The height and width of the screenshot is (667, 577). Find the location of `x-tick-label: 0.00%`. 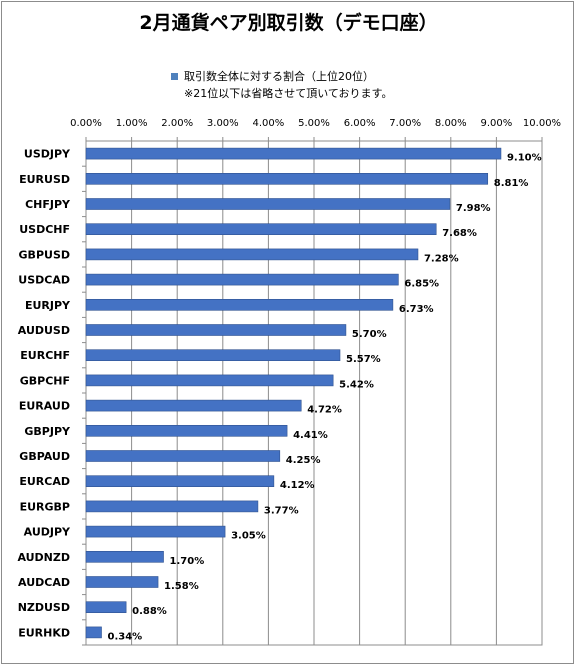

x-tick-label: 0.00% is located at coordinates (86, 123).